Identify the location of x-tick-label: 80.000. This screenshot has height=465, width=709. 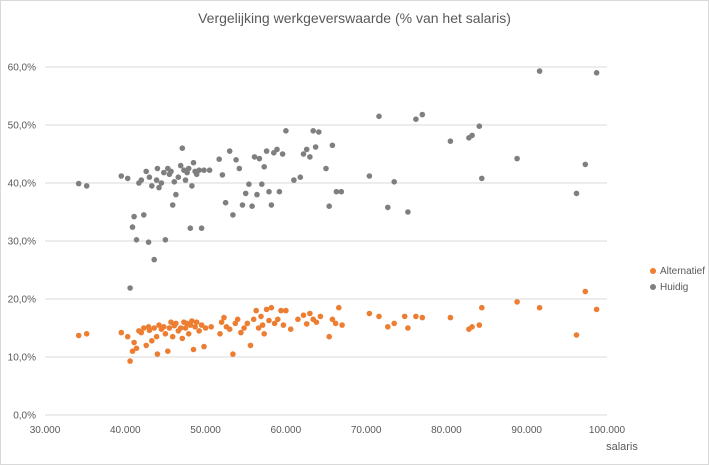
(446, 430).